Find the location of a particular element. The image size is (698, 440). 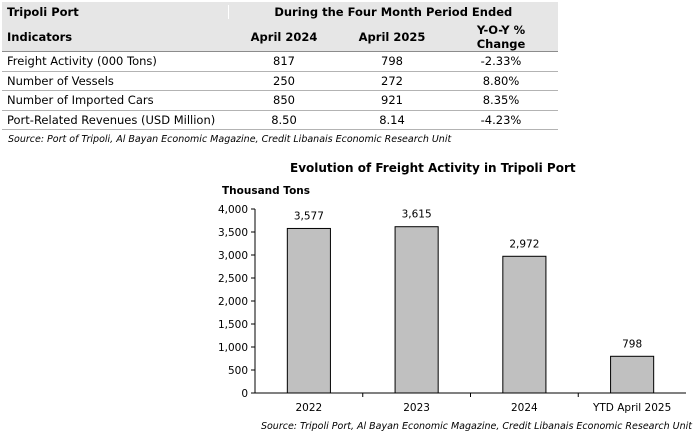

row-value-2025: 921 is located at coordinates (392, 100).